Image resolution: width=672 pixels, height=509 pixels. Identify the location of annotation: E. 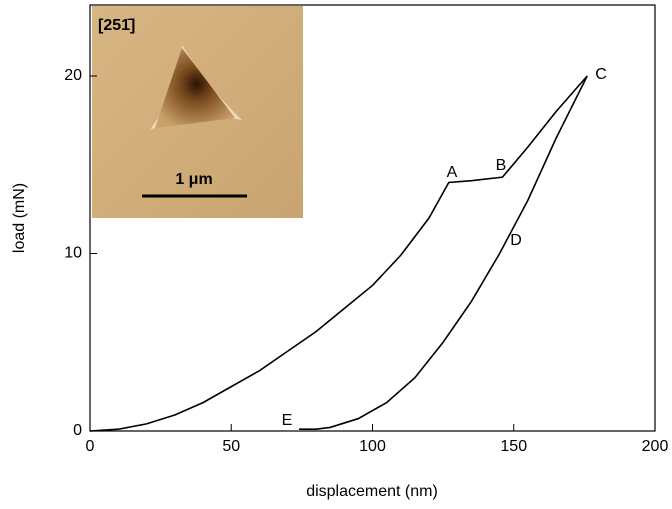
(287, 420).